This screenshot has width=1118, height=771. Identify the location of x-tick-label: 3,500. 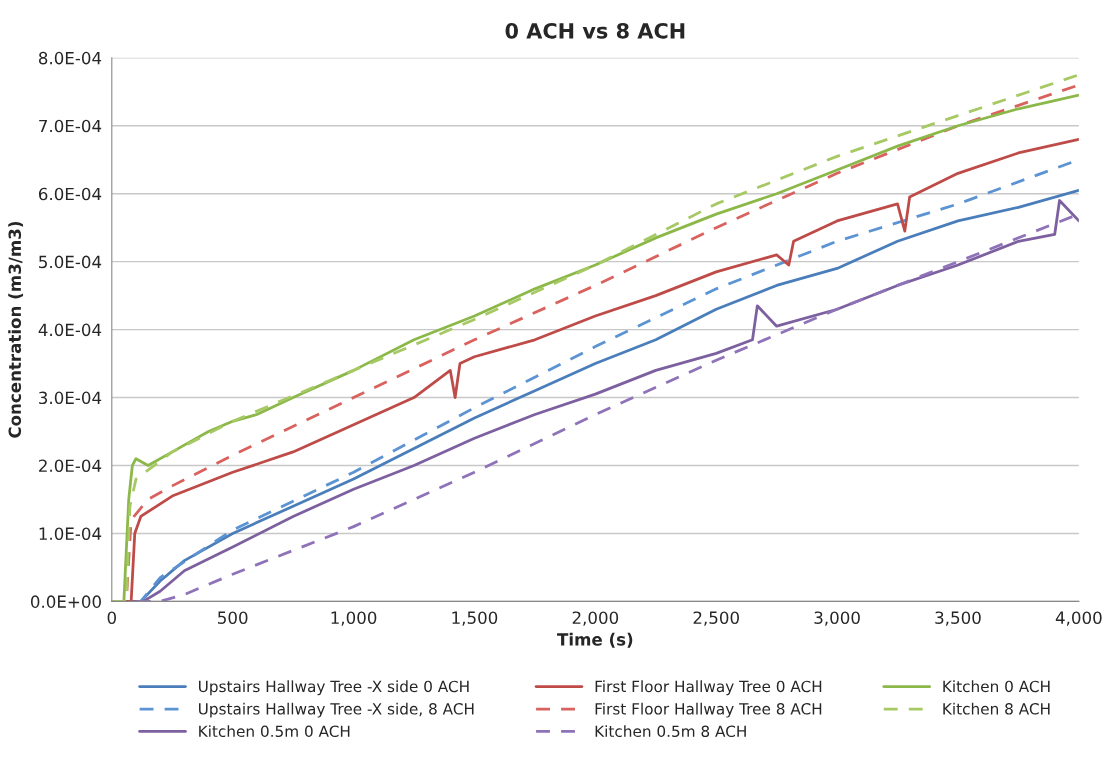
(958, 618).